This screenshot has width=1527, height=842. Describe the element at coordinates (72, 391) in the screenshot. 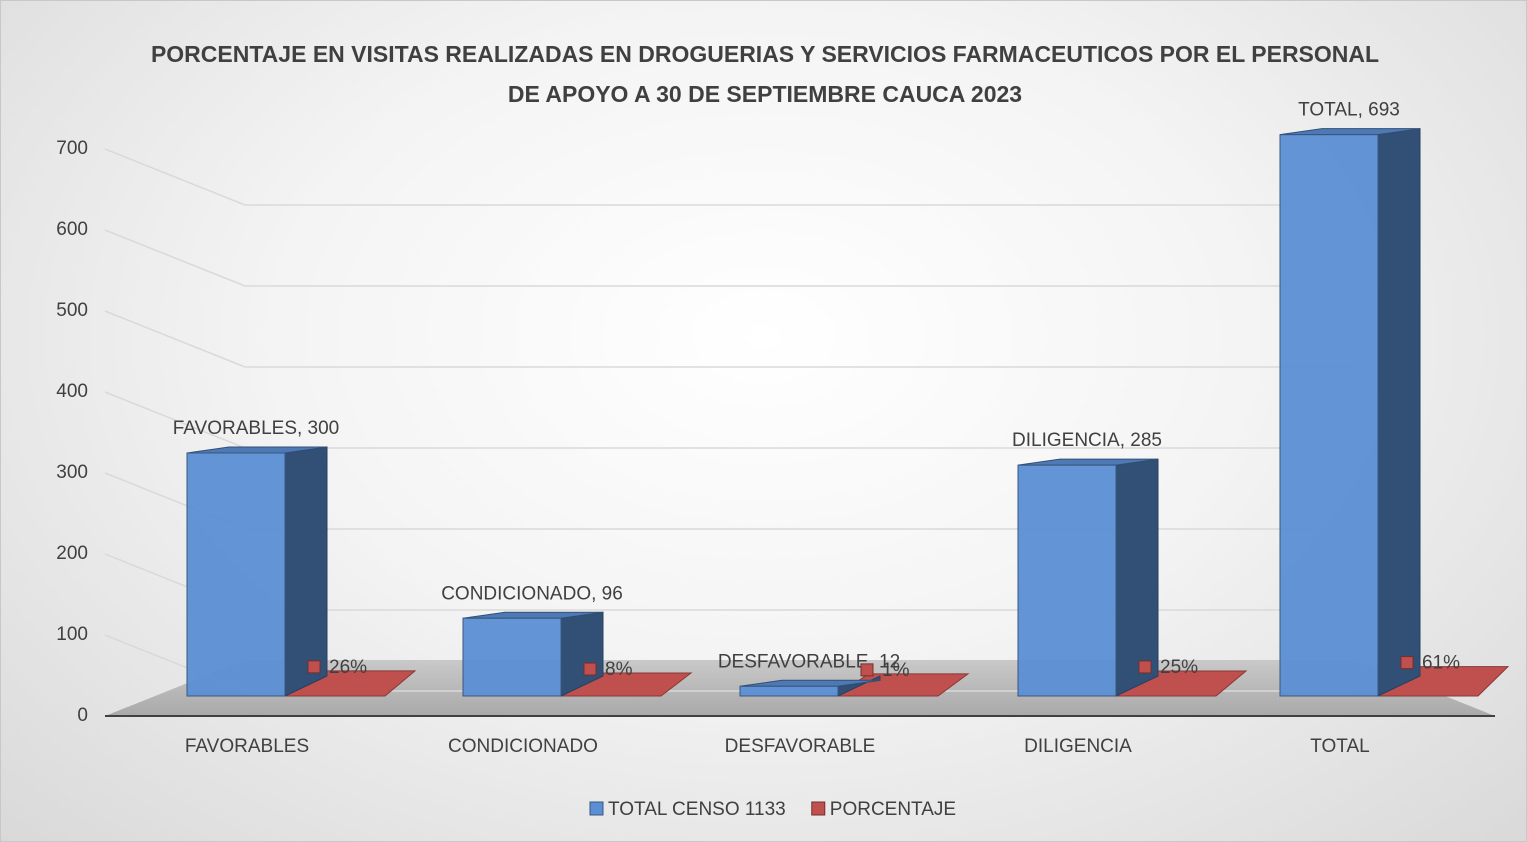

I see `y-tick-label: 400` at that location.